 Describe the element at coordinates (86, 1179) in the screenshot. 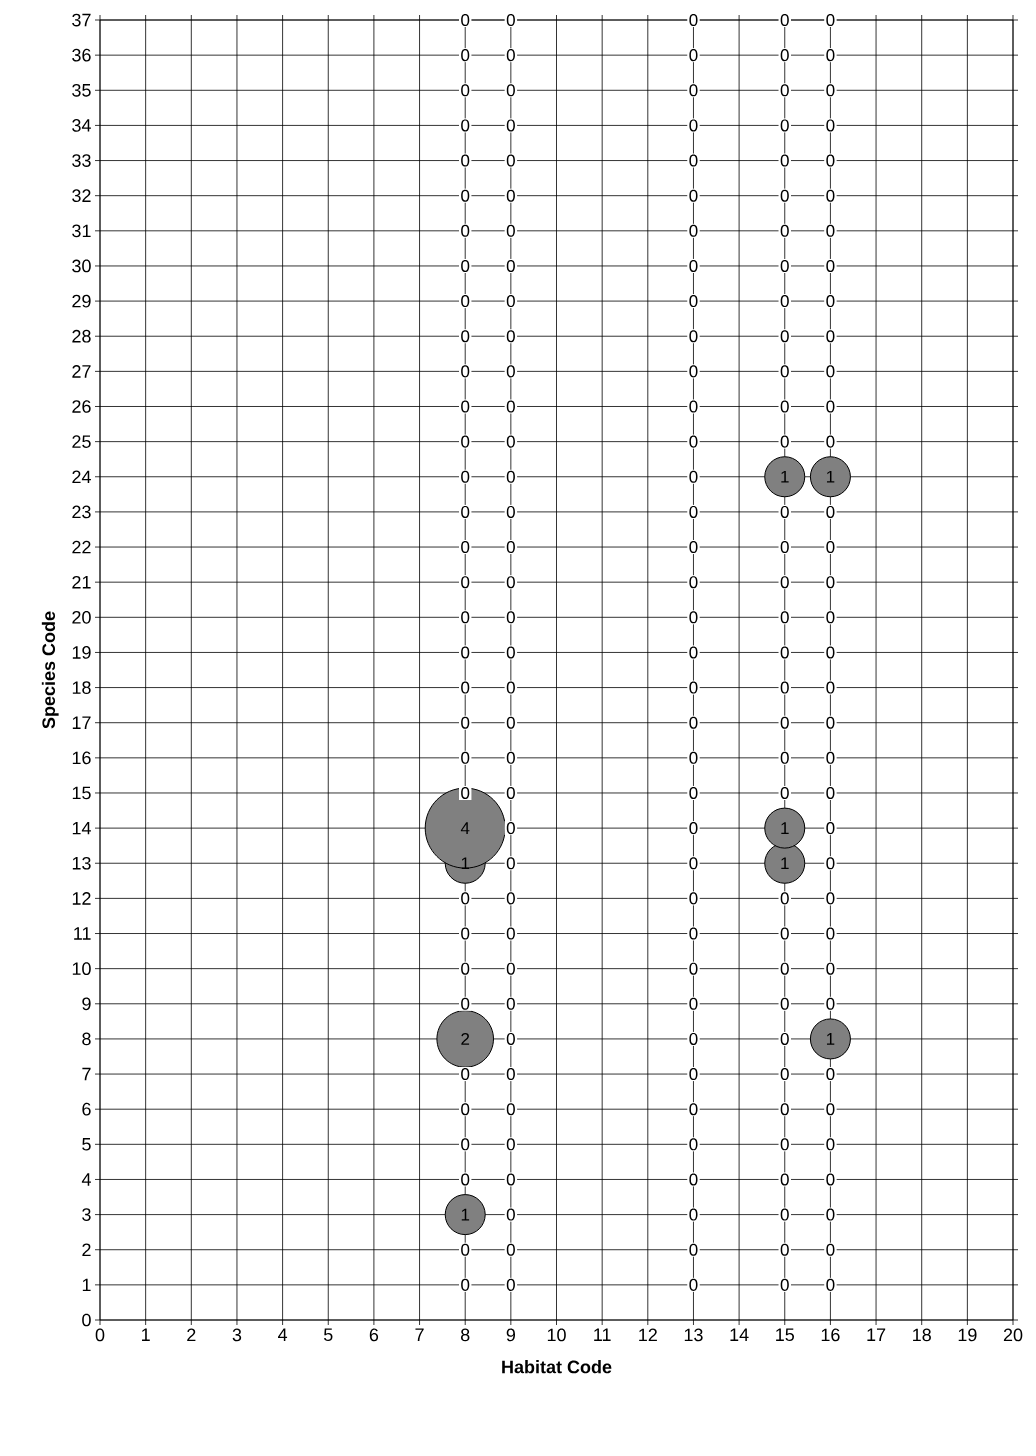

I see `y-tick-label: 4` at that location.